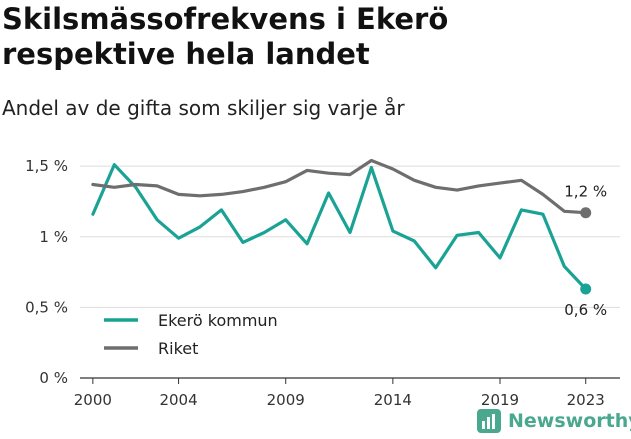  What do you see at coordinates (93, 400) in the screenshot?
I see `x-tick-label: 2000` at bounding box center [93, 400].